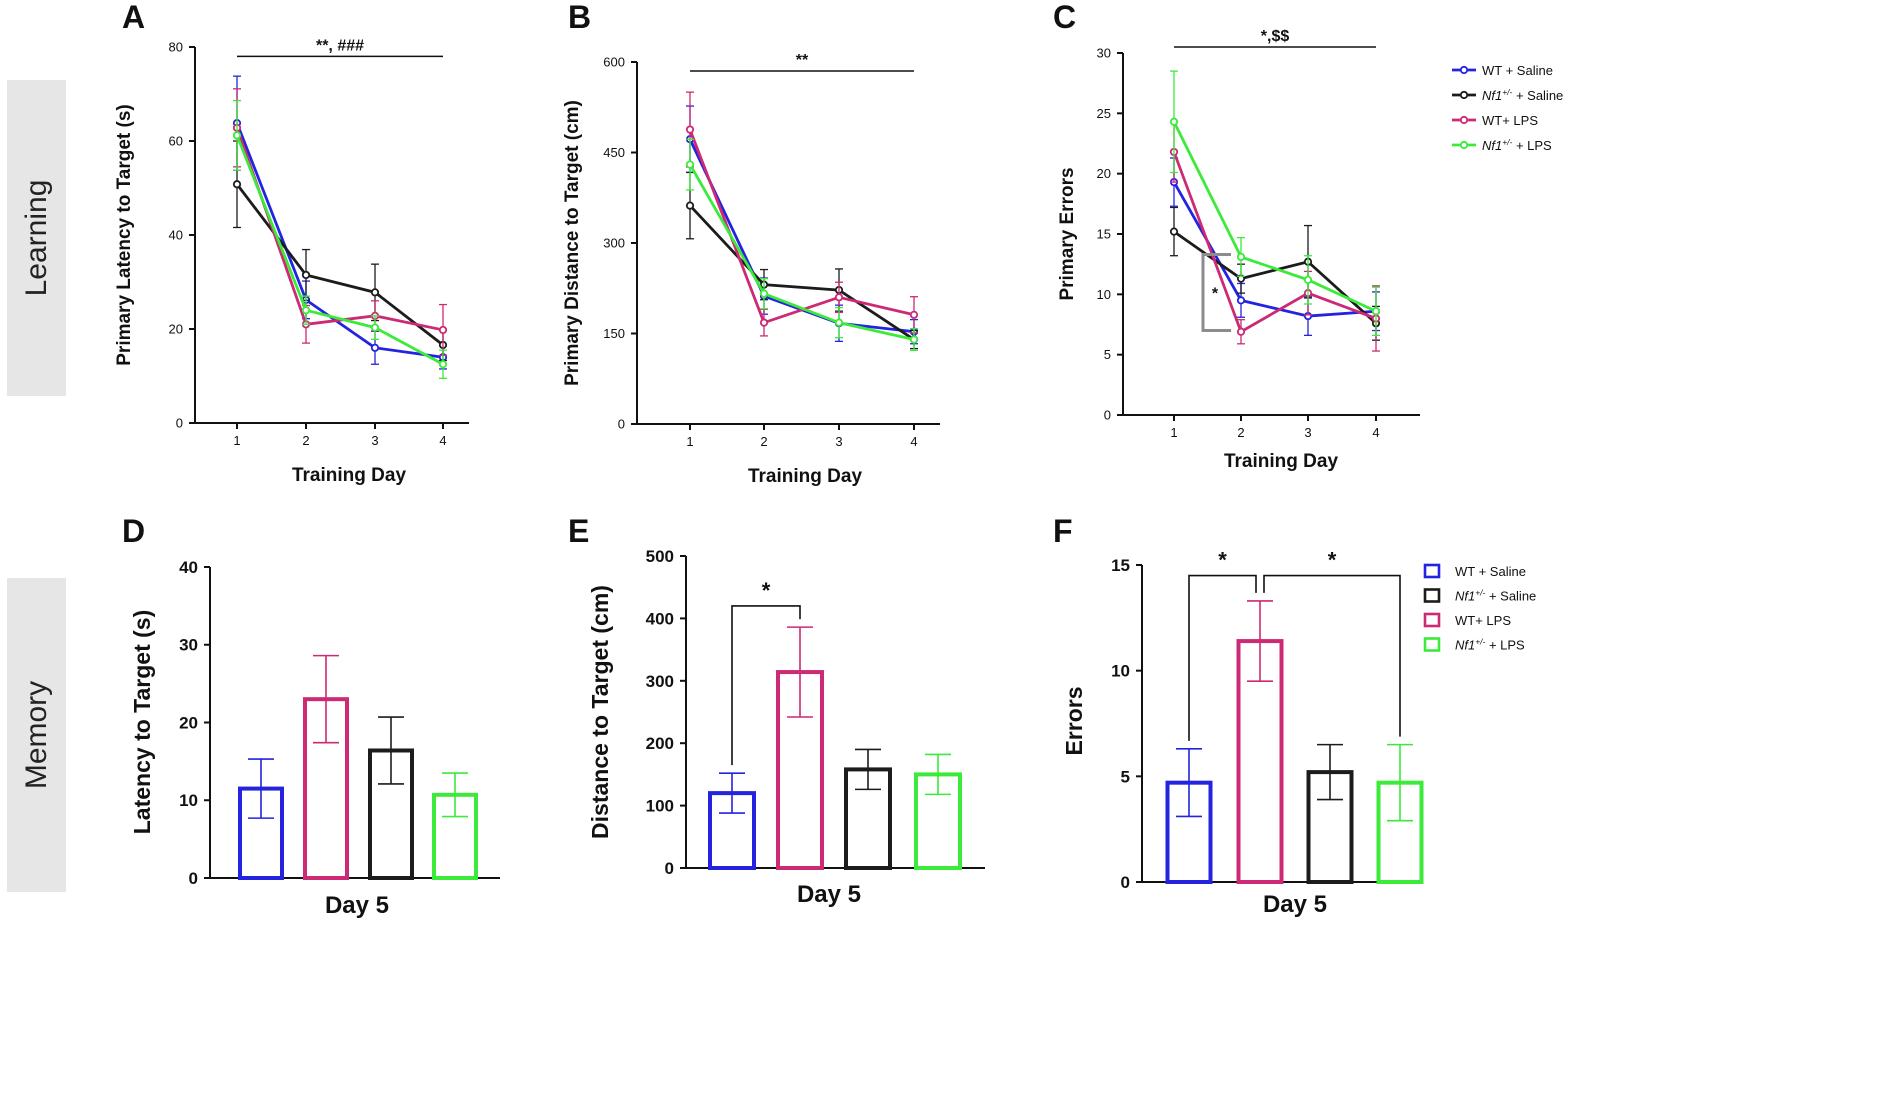 The height and width of the screenshot is (1115, 1899). Describe the element at coordinates (442, 440) in the screenshot. I see `x-tick-label-a: 4` at that location.